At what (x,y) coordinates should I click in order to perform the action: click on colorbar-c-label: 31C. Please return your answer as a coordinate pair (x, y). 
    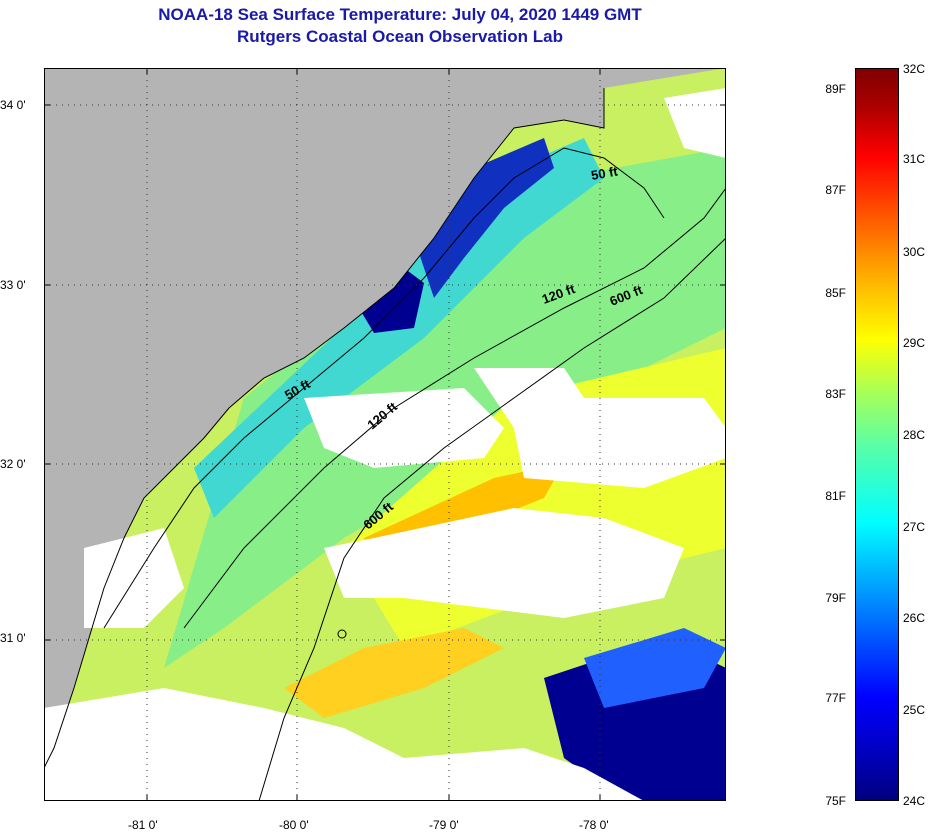
    Looking at the image, I should click on (914, 159).